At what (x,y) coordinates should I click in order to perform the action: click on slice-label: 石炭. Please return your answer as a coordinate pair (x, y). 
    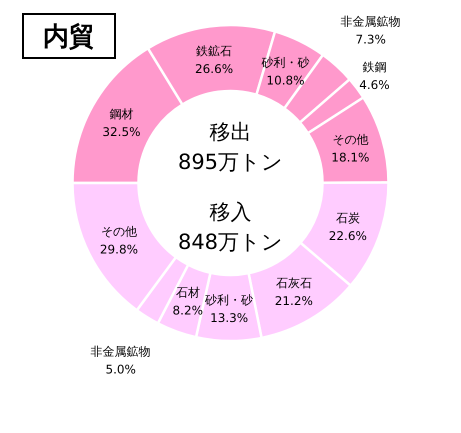
    Looking at the image, I should click on (348, 218).